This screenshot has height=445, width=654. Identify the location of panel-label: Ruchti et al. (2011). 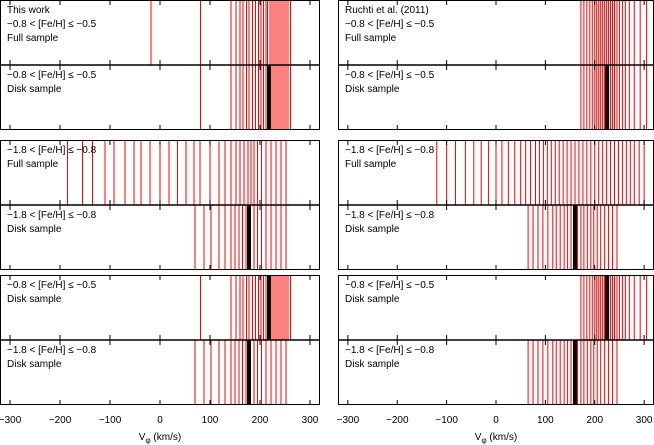
(387, 10).